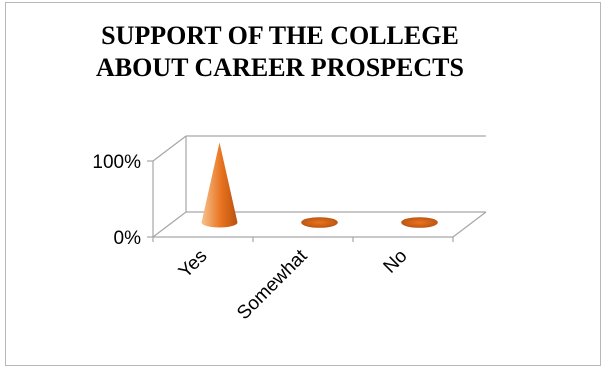 The width and height of the screenshot is (606, 369). I want to click on x-category-label: Somewhat, so click(272, 284).